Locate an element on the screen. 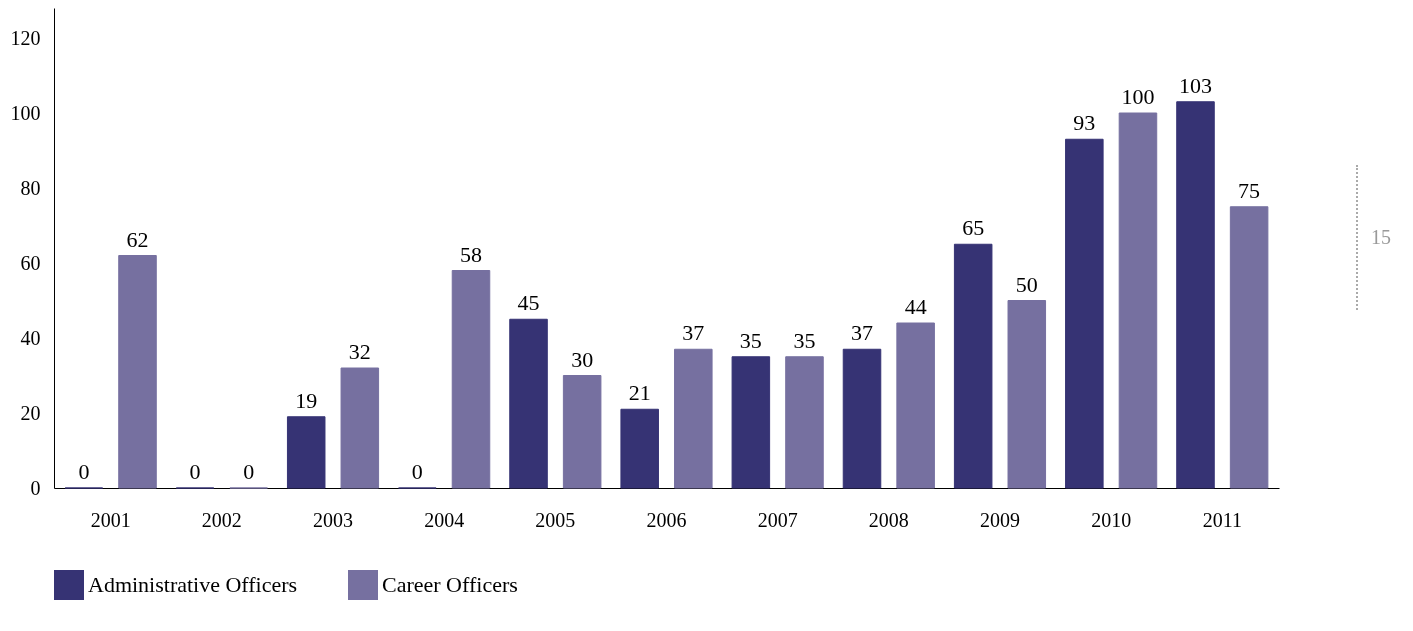 This screenshot has width=1413, height=631. x-tick-label: 2001 is located at coordinates (110, 519).